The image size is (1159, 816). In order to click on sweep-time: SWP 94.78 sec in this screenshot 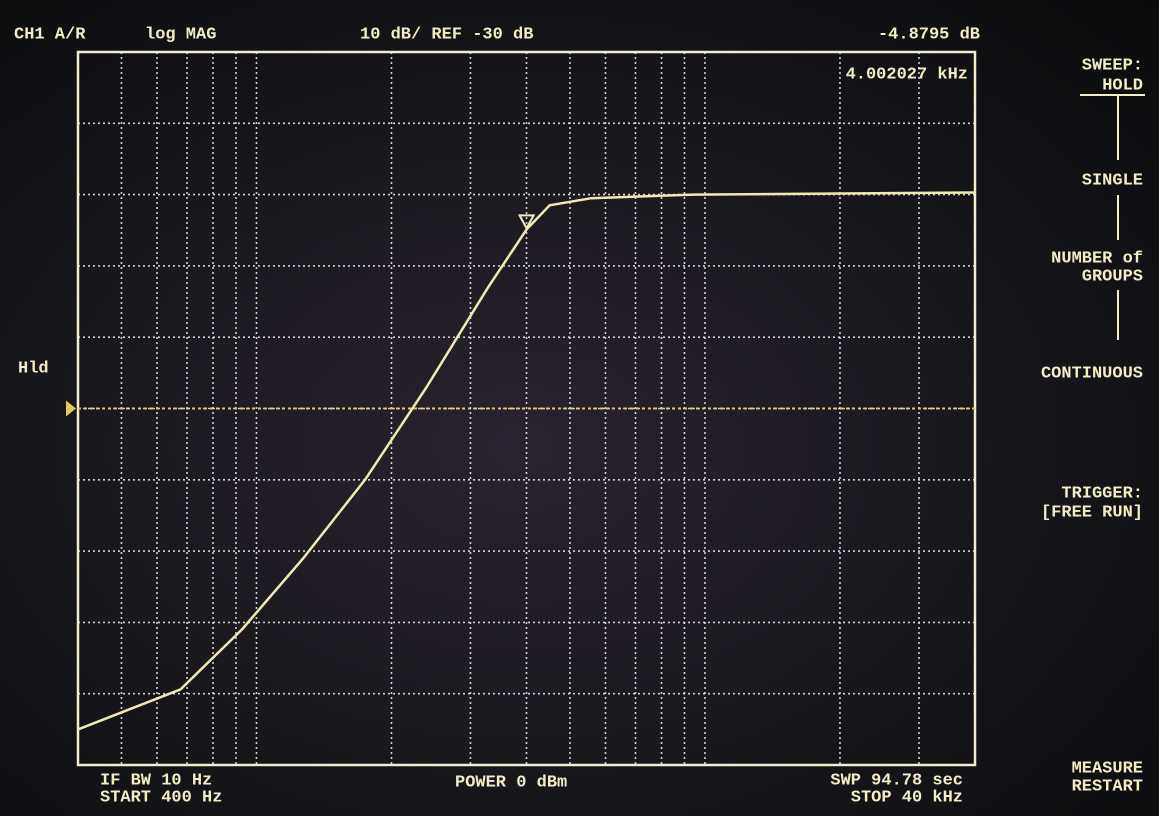, I will do `click(896, 780)`.